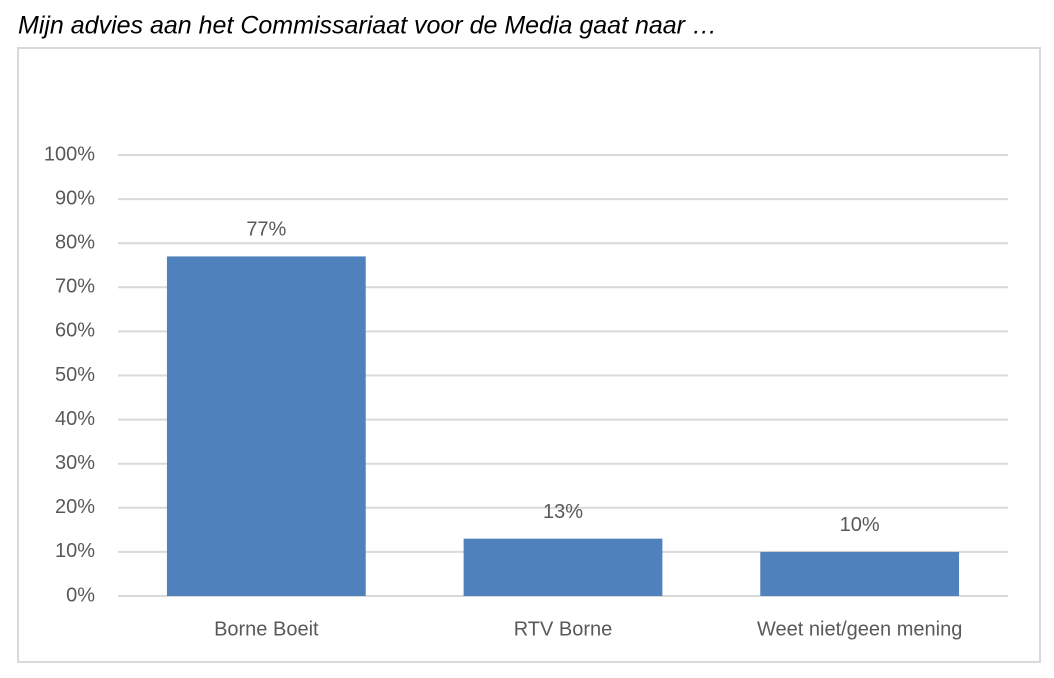  What do you see at coordinates (75, 287) in the screenshot?
I see `y-tick-label: 70%` at bounding box center [75, 287].